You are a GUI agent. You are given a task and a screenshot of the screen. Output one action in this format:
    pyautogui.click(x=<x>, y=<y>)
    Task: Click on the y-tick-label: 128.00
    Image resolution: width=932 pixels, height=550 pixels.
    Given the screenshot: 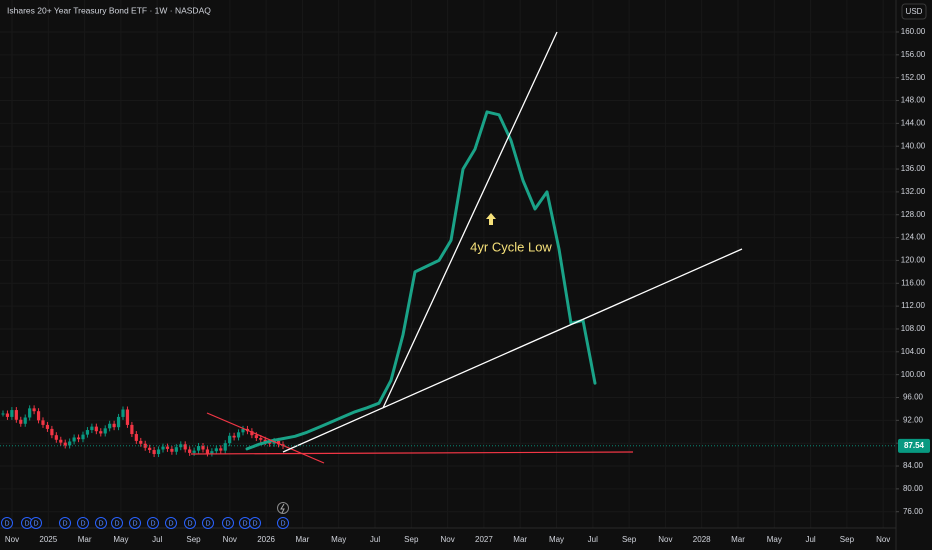 What is the action you would take?
    pyautogui.click(x=913, y=214)
    